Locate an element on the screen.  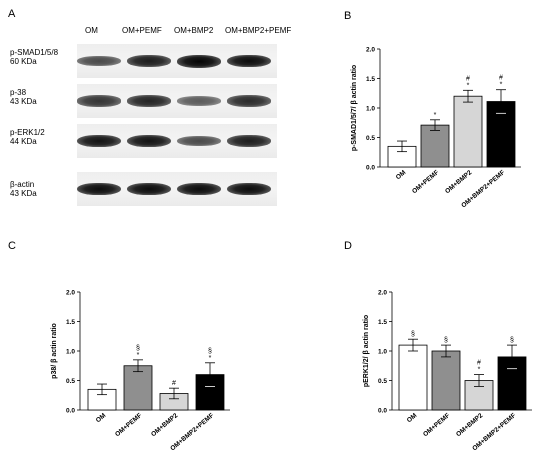
blot-lane-label: OM is located at coordinates (91, 30).